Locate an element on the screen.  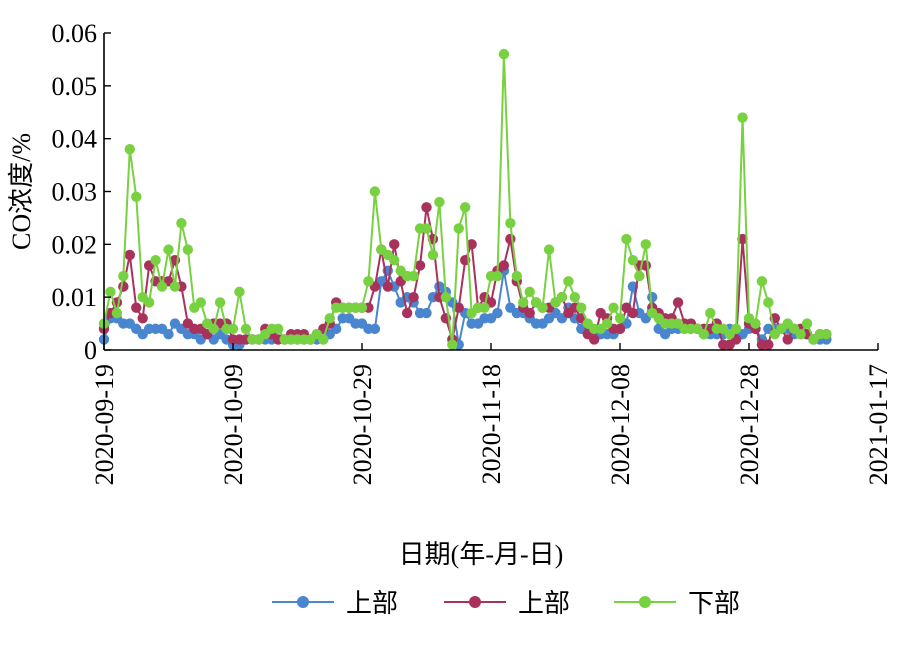
y-tick-label: 0 is located at coordinates (90, 350).